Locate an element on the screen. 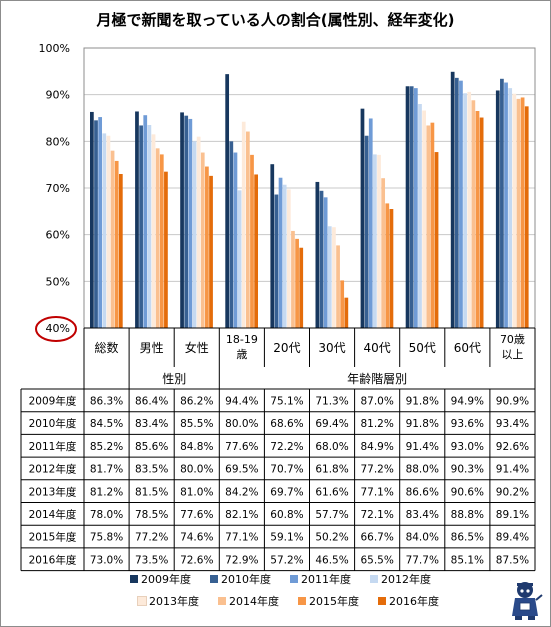 This screenshot has height=627, width=551. legend-label: 2012年度 is located at coordinates (406, 579).